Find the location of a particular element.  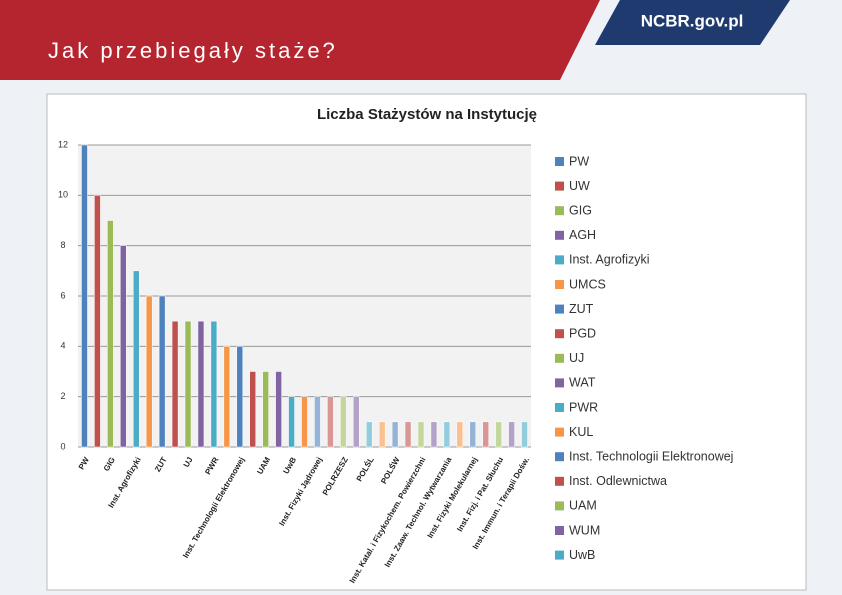

legend-label: Inst. Odlewnictwa is located at coordinates (618, 481).